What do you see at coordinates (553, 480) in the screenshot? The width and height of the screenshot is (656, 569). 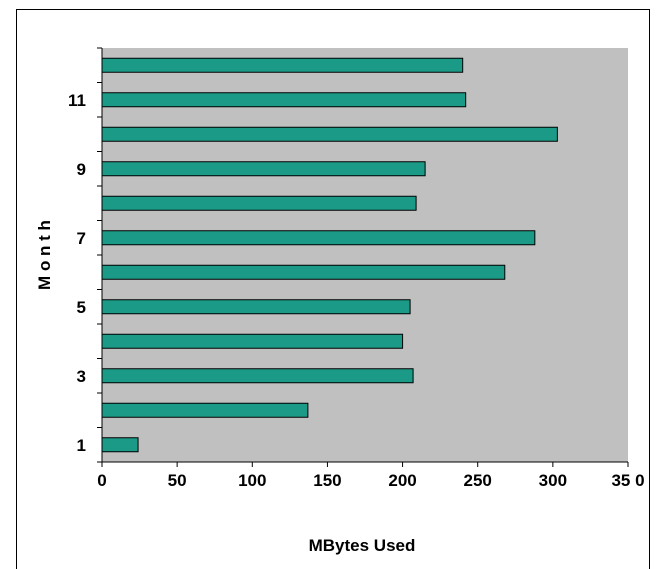 I see `x-tick-label: 300` at bounding box center [553, 480].